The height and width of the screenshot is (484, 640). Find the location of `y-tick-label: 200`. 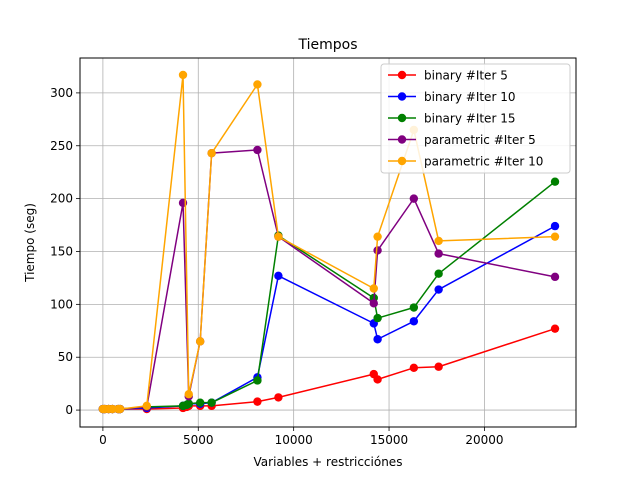

y-tick-label: 200 is located at coordinates (61, 199).